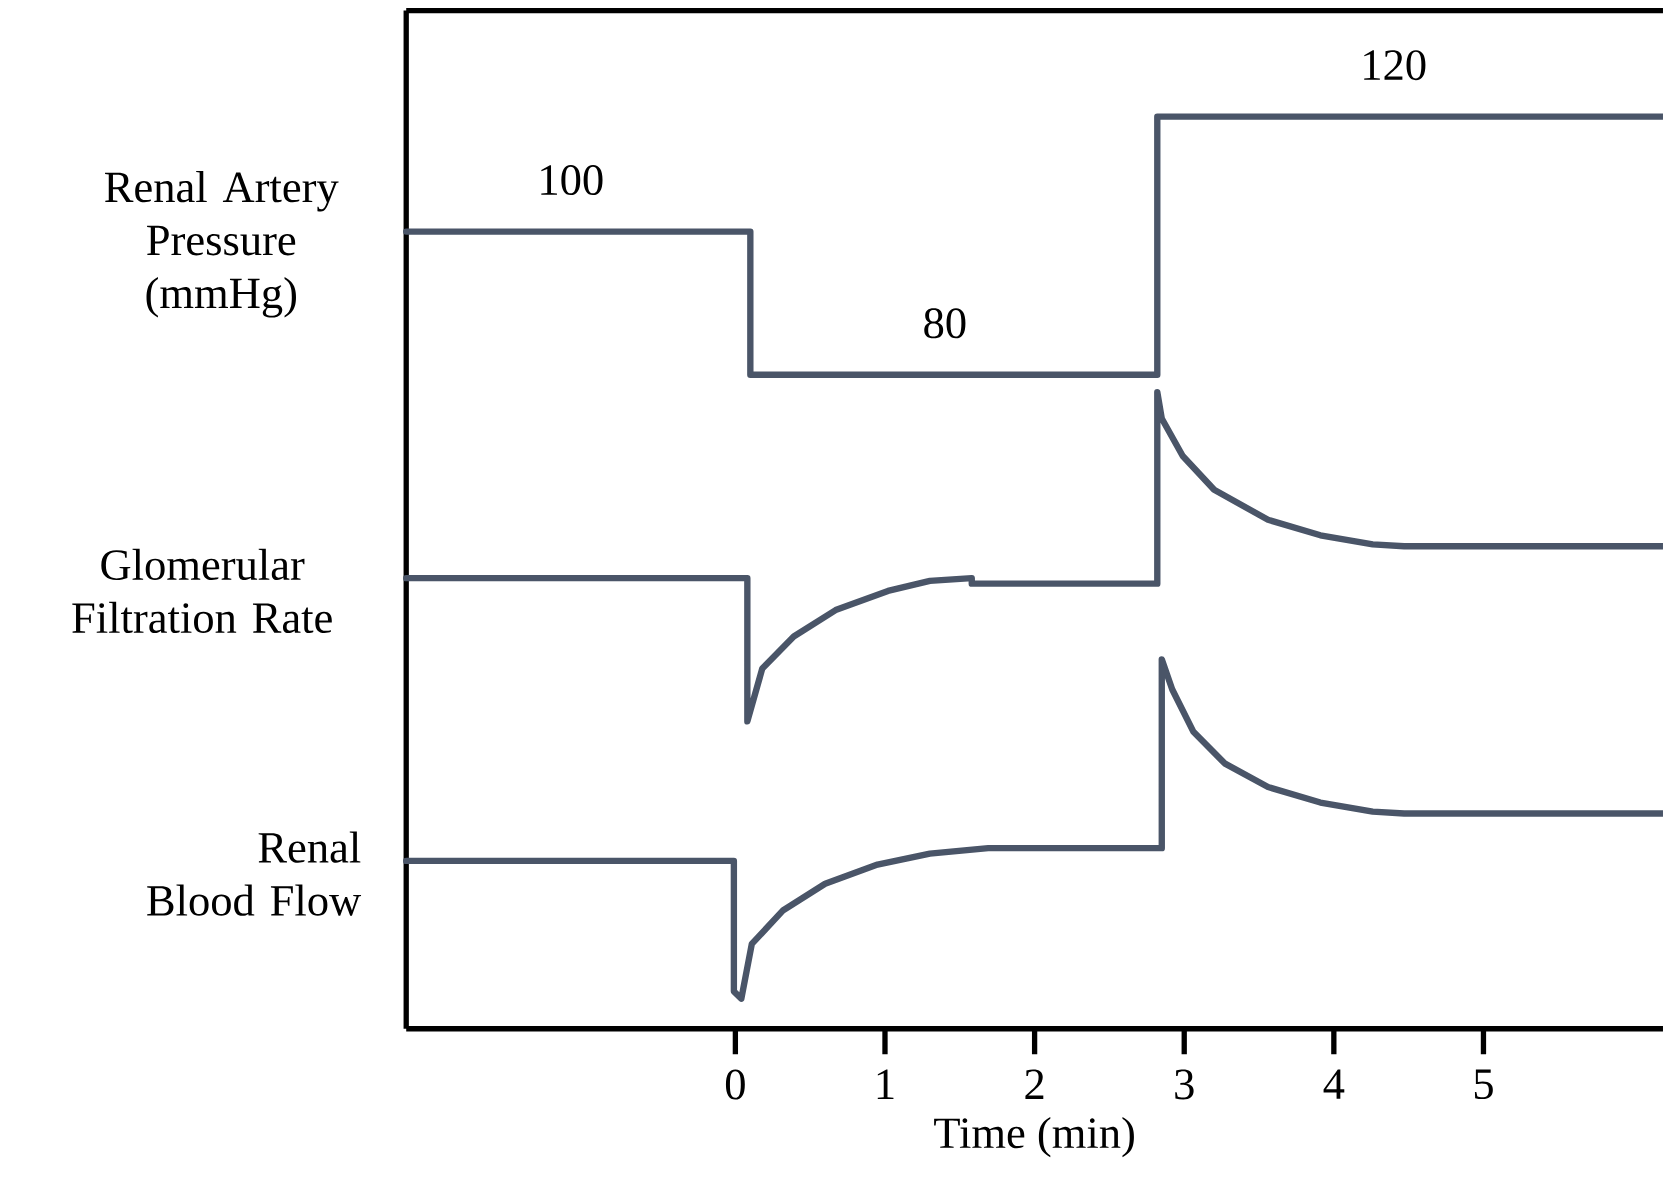  What do you see at coordinates (254, 874) in the screenshot?
I see `series-label: Renal Blood Flow` at bounding box center [254, 874].